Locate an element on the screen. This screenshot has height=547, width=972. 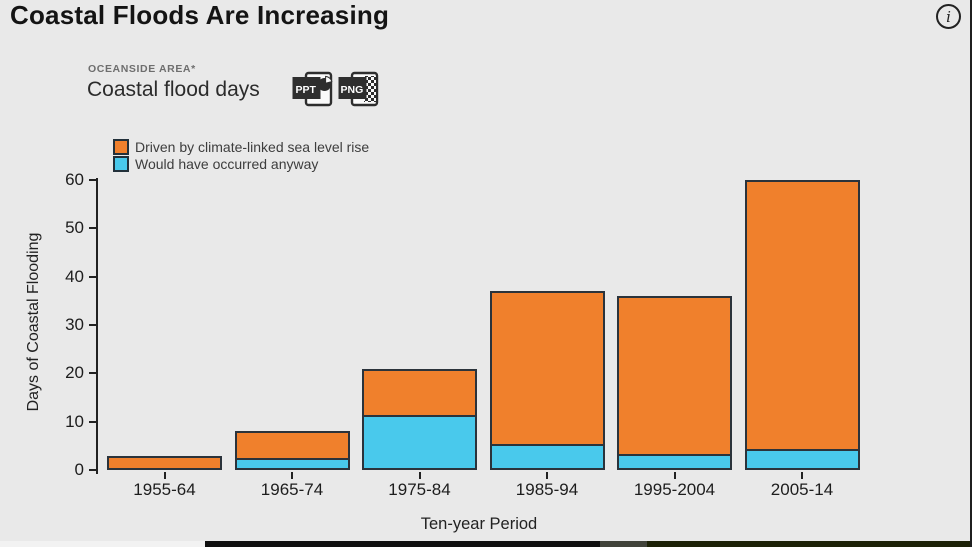
window-right-edge is located at coordinates (971, 273).